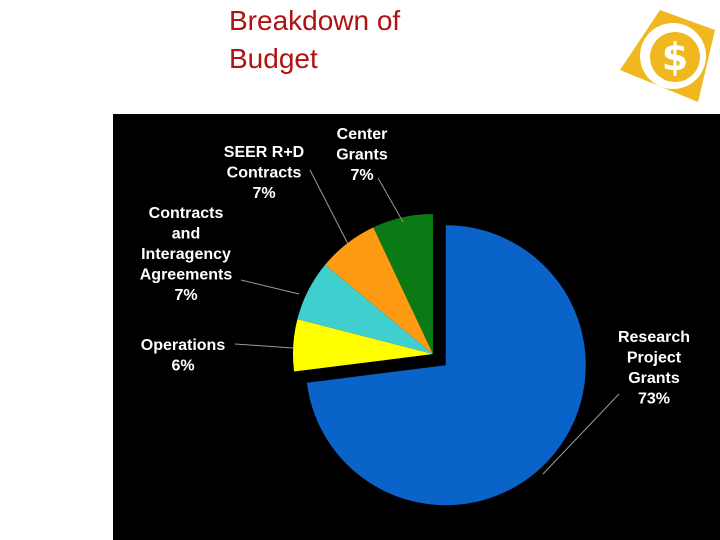  What do you see at coordinates (264, 346) in the screenshot?
I see `leader-line-operations` at bounding box center [264, 346].